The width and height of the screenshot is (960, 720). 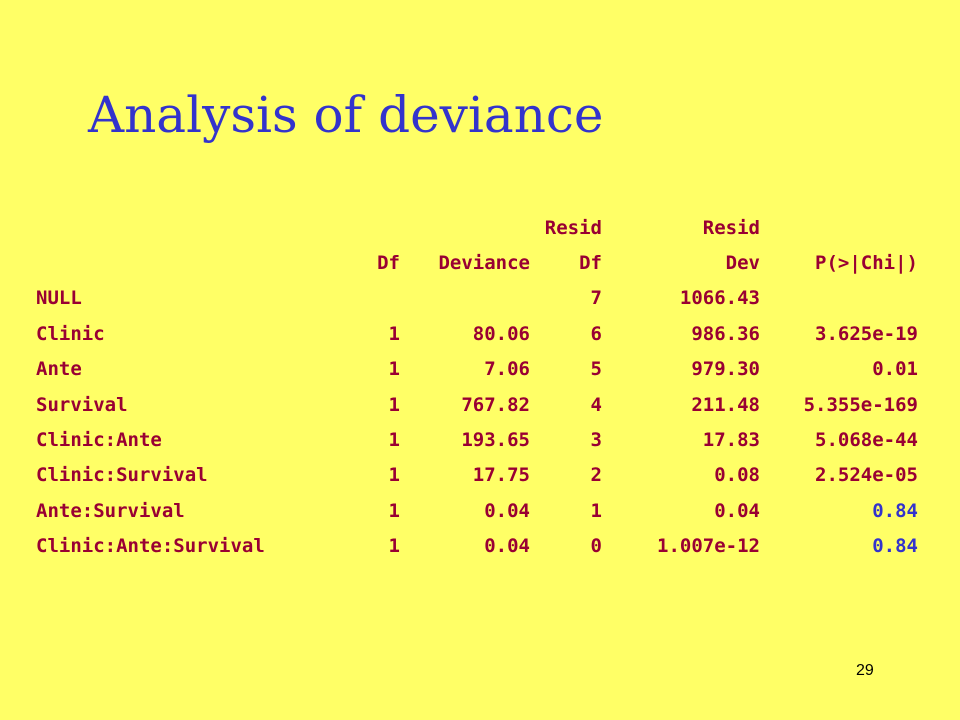 What do you see at coordinates (596, 333) in the screenshot?
I see `resid-df-cell: 6` at bounding box center [596, 333].